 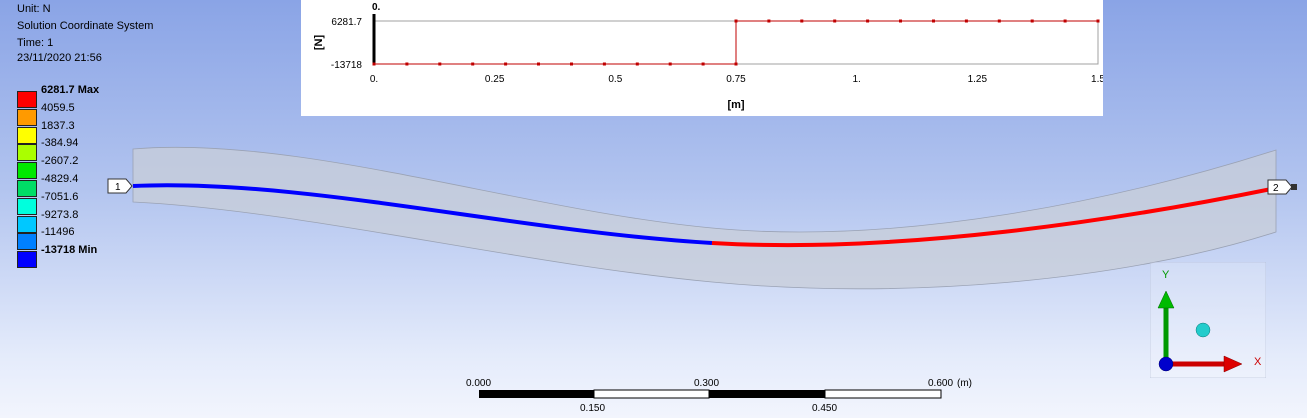 I want to click on x-tick-label: 1.25, so click(x=978, y=79).